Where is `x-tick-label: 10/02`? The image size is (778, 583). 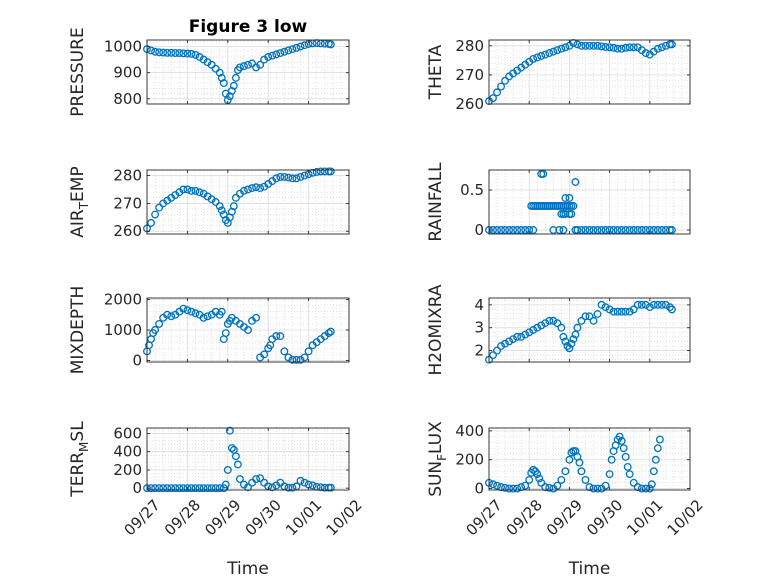
x-tick-label: 10/02 is located at coordinates (684, 517).